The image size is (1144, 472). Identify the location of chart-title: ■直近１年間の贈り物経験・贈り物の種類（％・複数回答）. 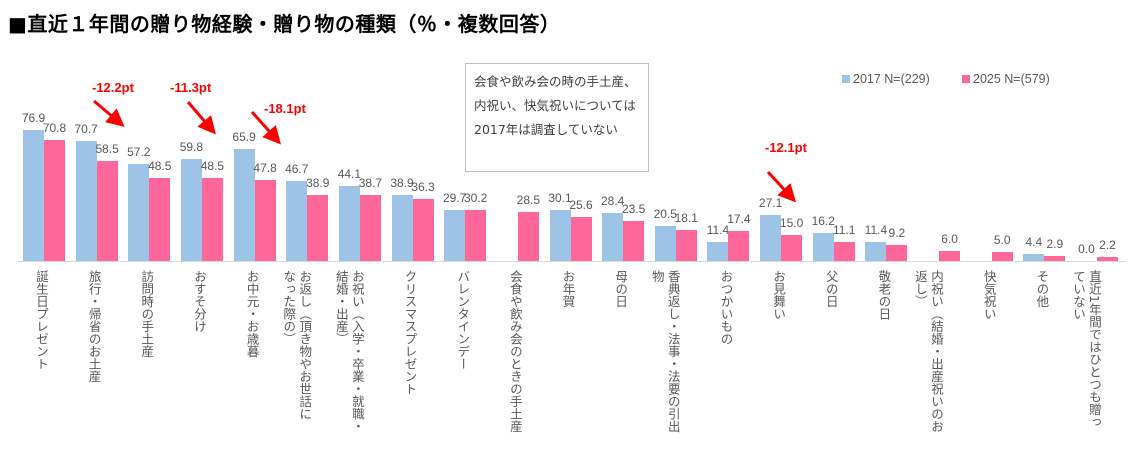
(284, 24).